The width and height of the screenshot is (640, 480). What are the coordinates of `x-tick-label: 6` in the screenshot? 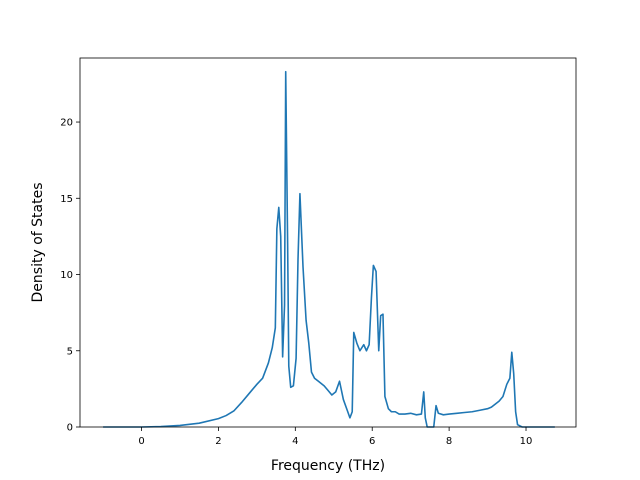 It's located at (372, 441).